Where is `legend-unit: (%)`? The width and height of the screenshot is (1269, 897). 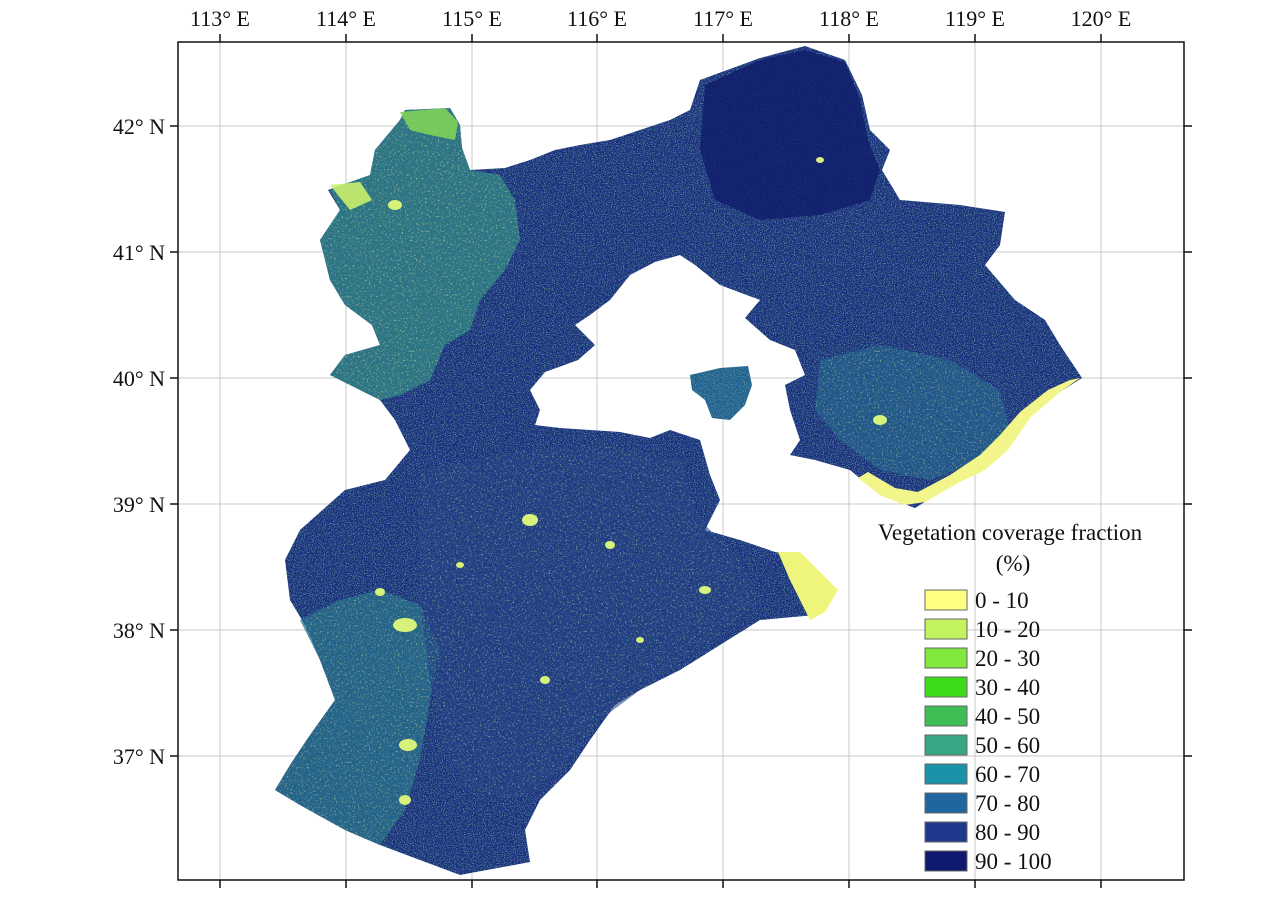 legend-unit: (%) is located at coordinates (1013, 563).